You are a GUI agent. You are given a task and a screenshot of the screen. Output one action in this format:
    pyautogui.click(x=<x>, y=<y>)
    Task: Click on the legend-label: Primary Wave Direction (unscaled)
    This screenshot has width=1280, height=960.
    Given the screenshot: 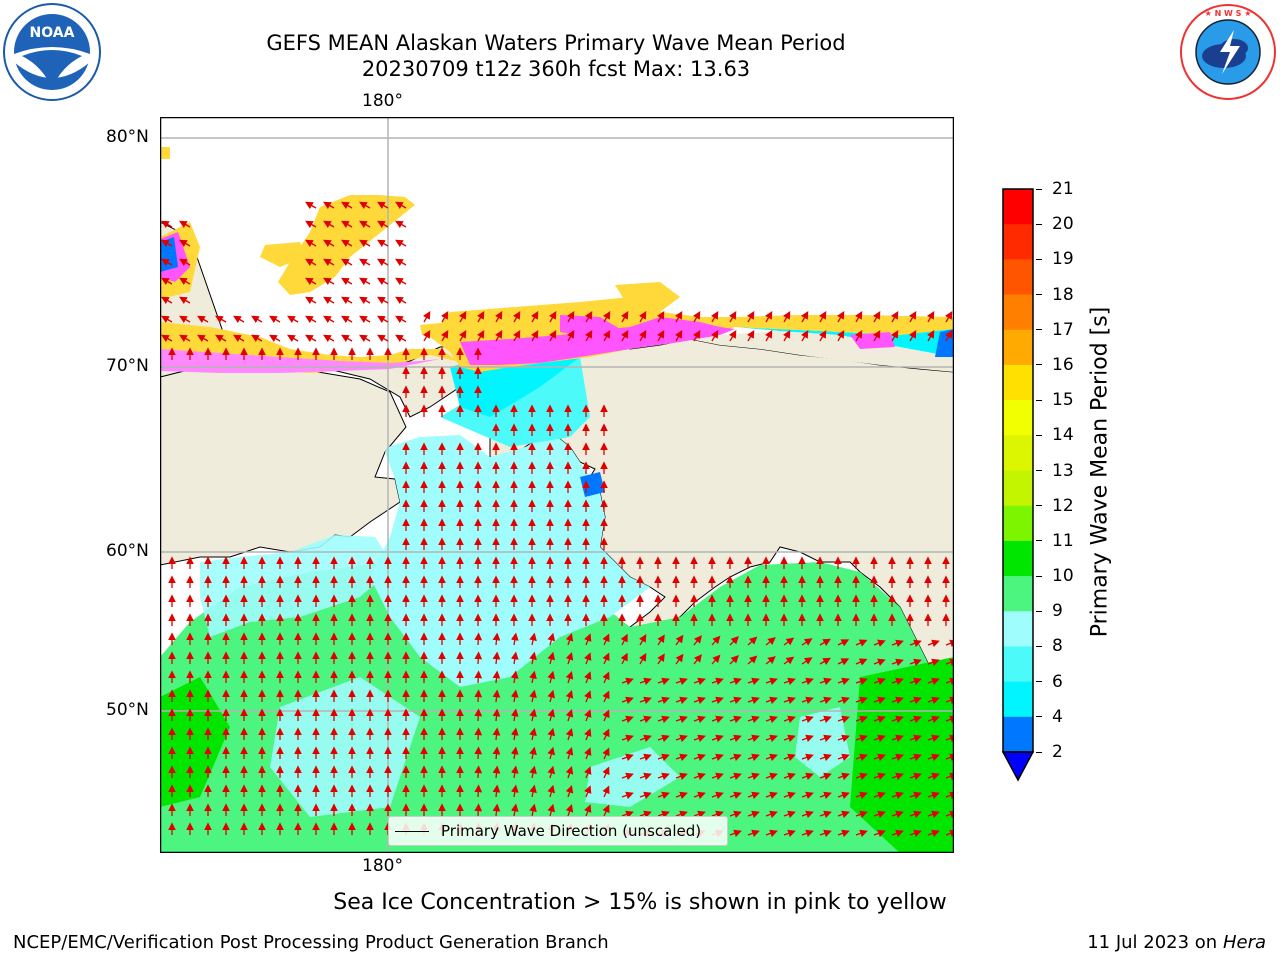 What is the action you would take?
    pyautogui.click(x=571, y=831)
    